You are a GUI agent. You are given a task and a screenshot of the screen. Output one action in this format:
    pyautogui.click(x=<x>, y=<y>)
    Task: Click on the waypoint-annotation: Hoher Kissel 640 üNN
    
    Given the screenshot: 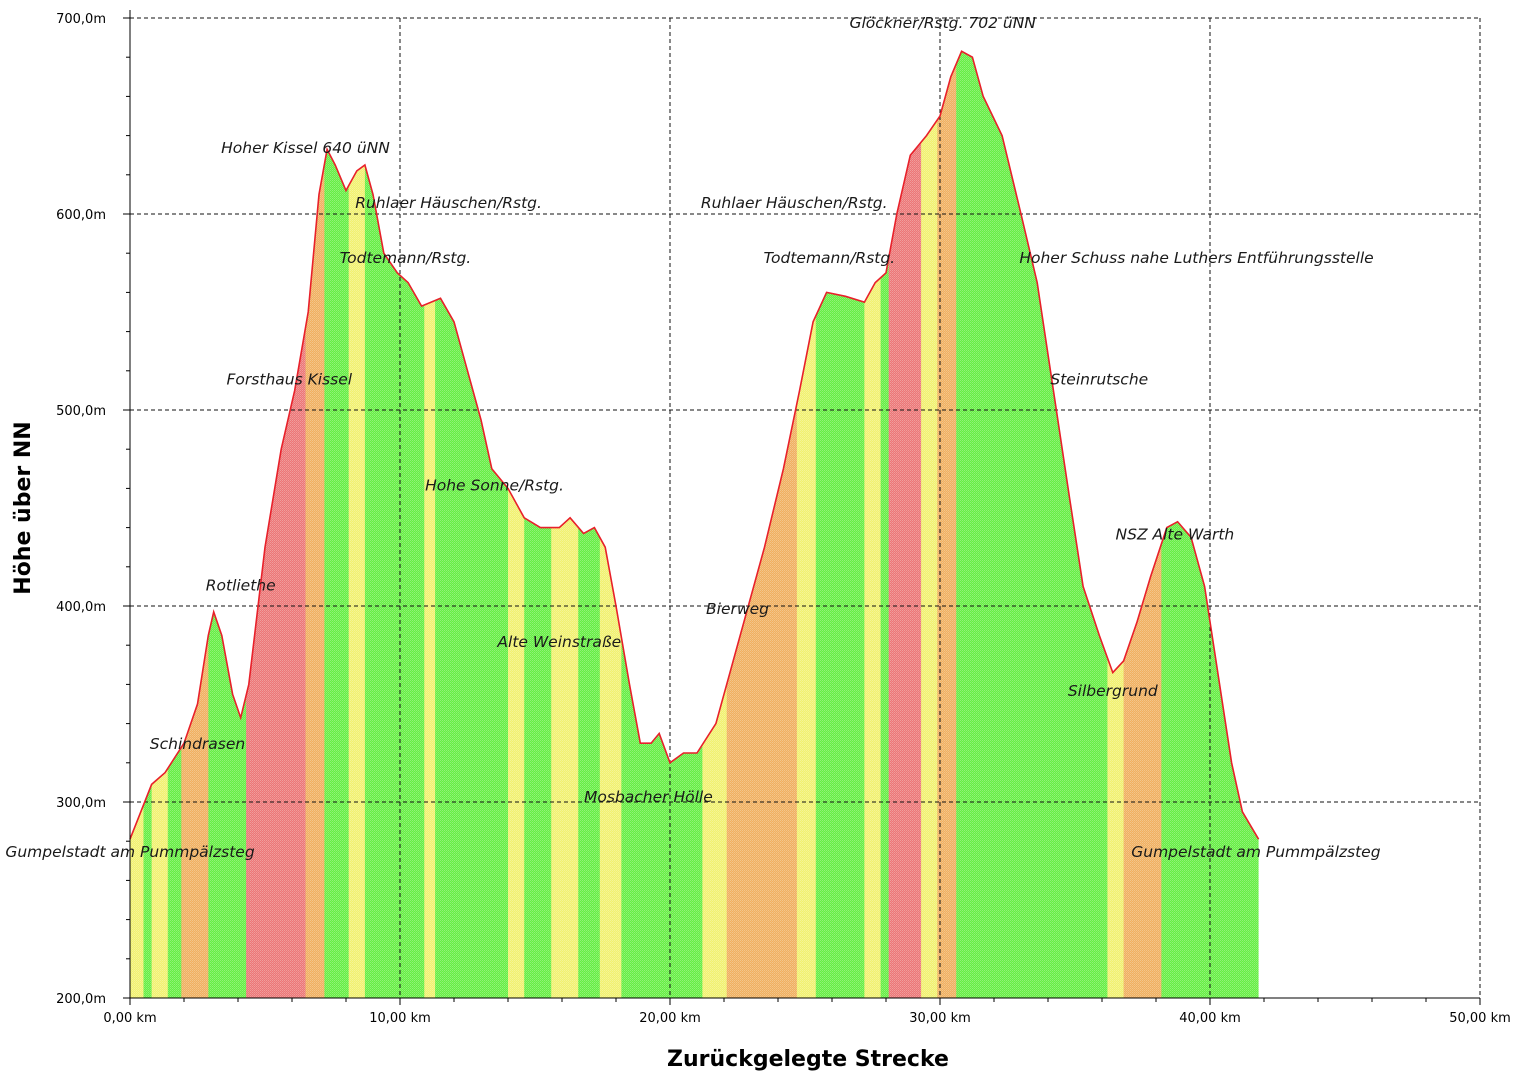 What is the action you would take?
    pyautogui.click(x=305, y=148)
    